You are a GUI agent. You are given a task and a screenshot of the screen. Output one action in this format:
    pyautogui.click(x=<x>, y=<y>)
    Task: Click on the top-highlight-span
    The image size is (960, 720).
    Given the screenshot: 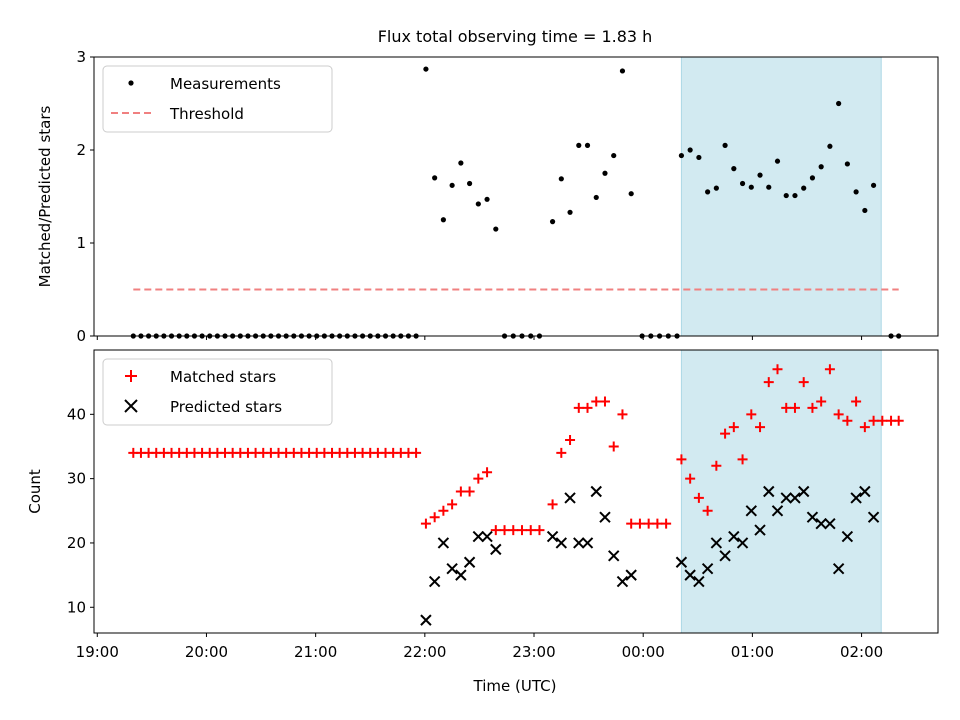 What is the action you would take?
    pyautogui.click(x=781, y=196)
    